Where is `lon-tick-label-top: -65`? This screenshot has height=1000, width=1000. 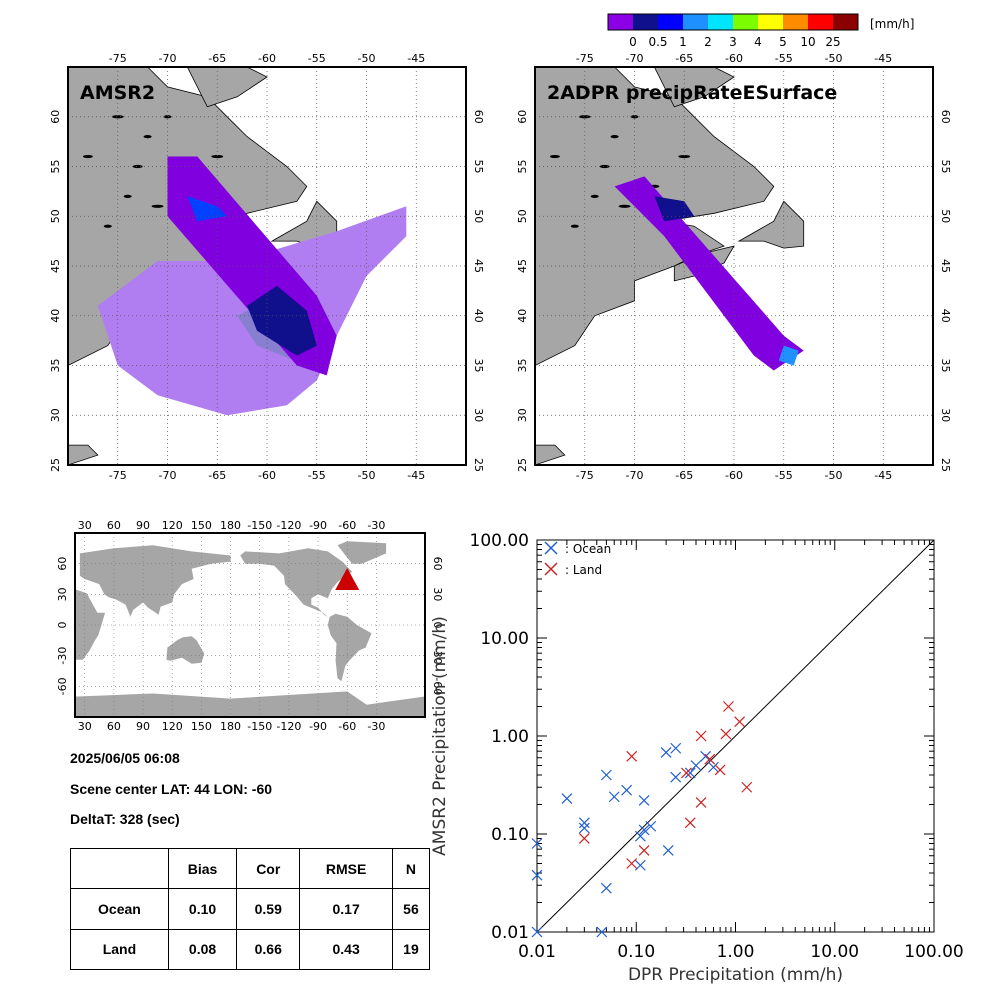
lon-tick-label-top: -65 is located at coordinates (684, 58).